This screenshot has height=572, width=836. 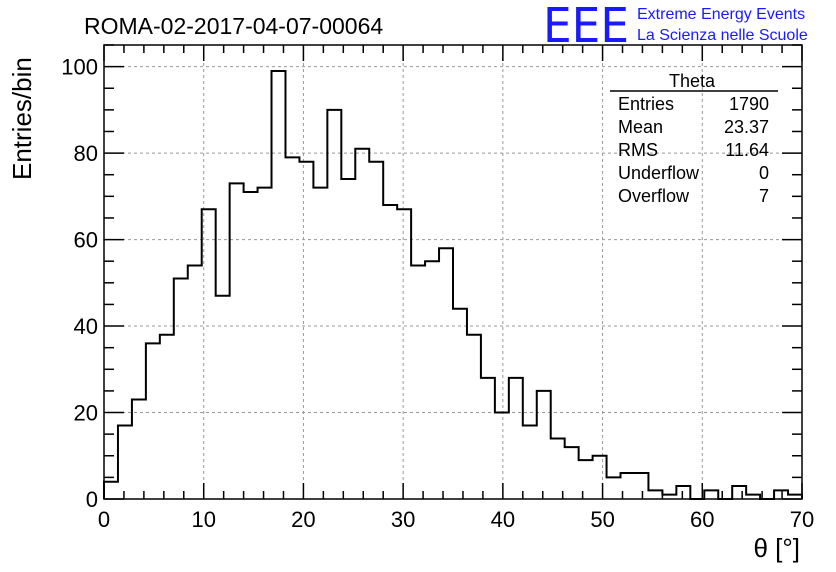 I want to click on x-tick-label: 30, so click(x=403, y=519).